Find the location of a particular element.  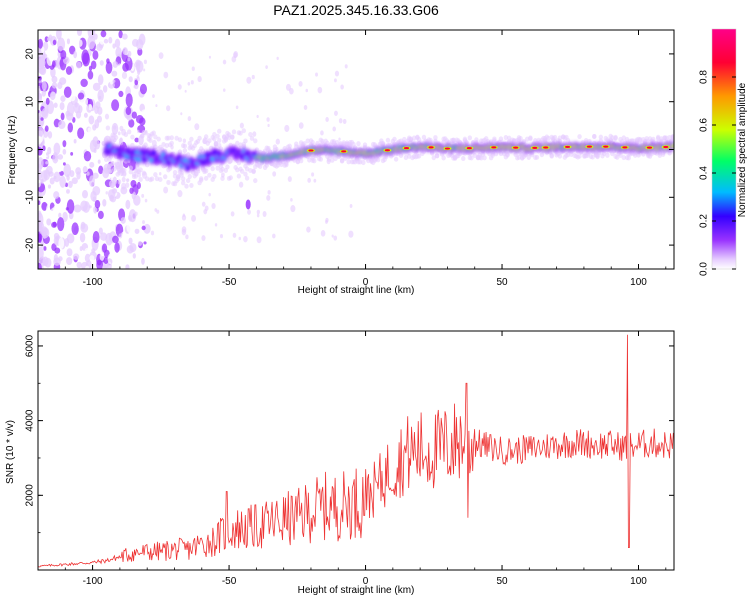

snr-x-axis-label: Height of straight line (km) is located at coordinates (356, 590).